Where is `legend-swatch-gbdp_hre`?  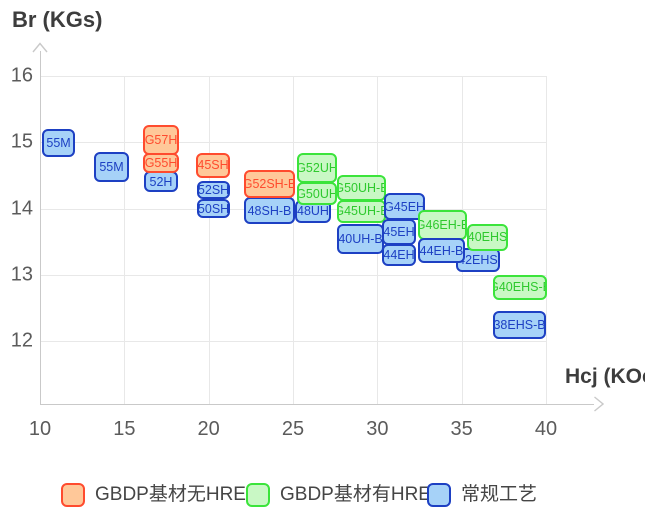
legend-swatch-gbdp_hre is located at coordinates (258, 495).